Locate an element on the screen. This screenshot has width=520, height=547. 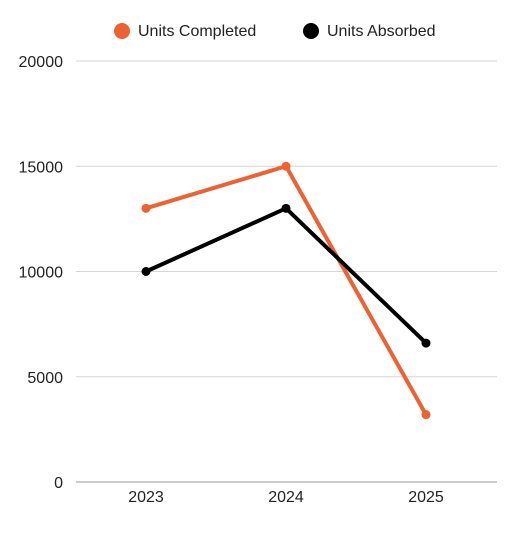
y-tick-label: 10000 is located at coordinates (41, 273).